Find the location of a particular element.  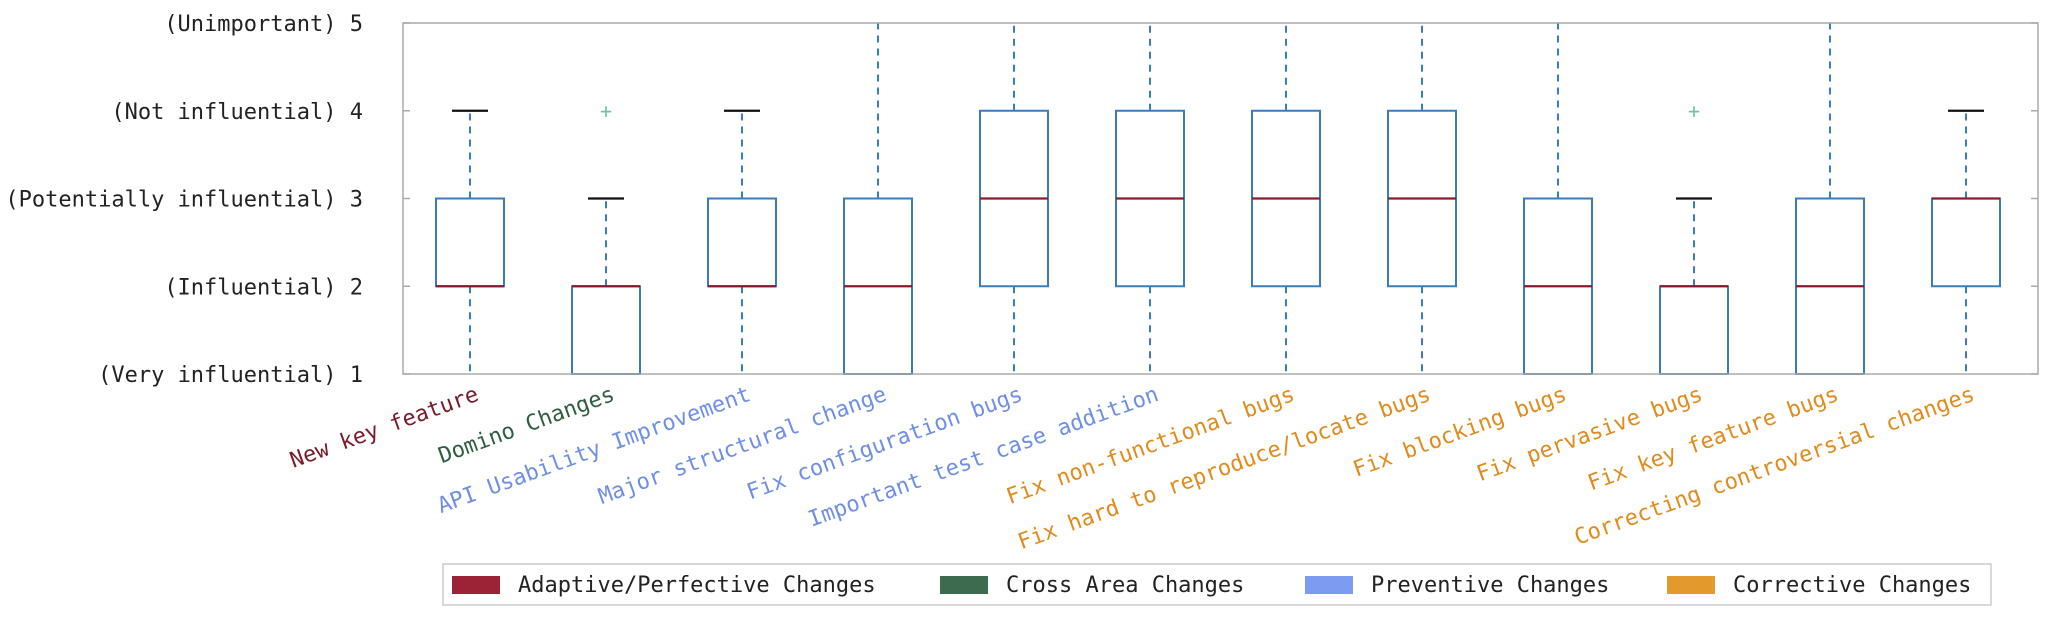

box-10: + is located at coordinates (1694, 237).